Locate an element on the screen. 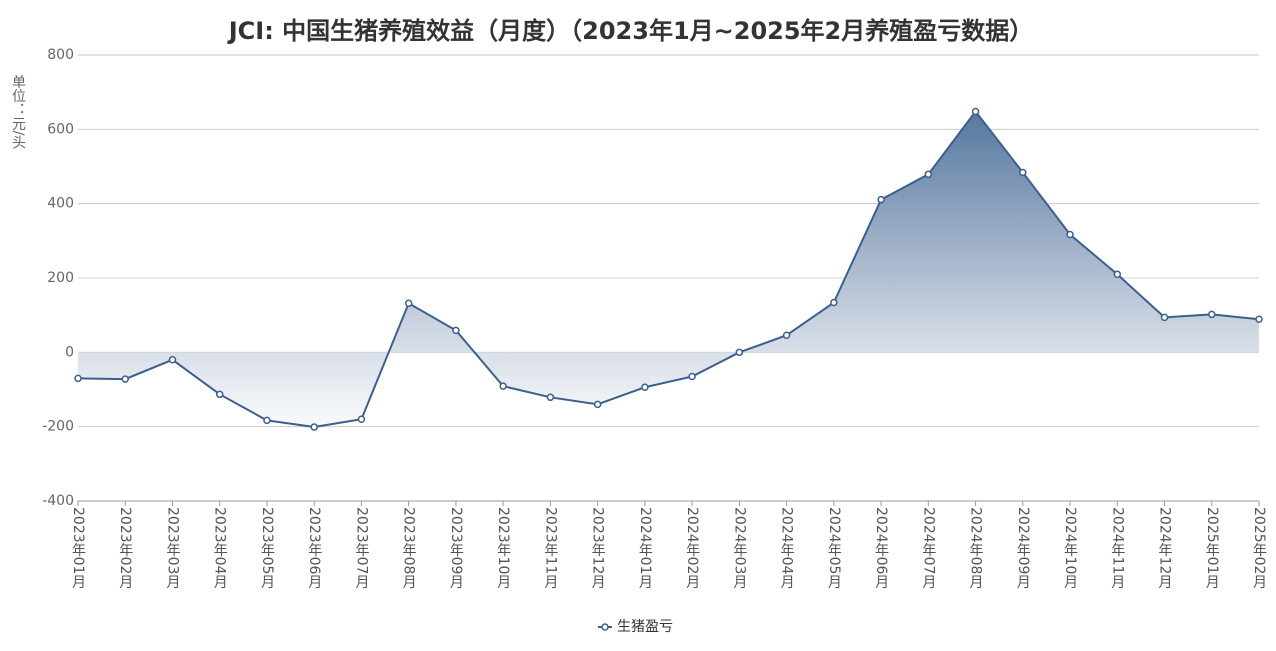  y-tick-label: -400 is located at coordinates (58, 501).